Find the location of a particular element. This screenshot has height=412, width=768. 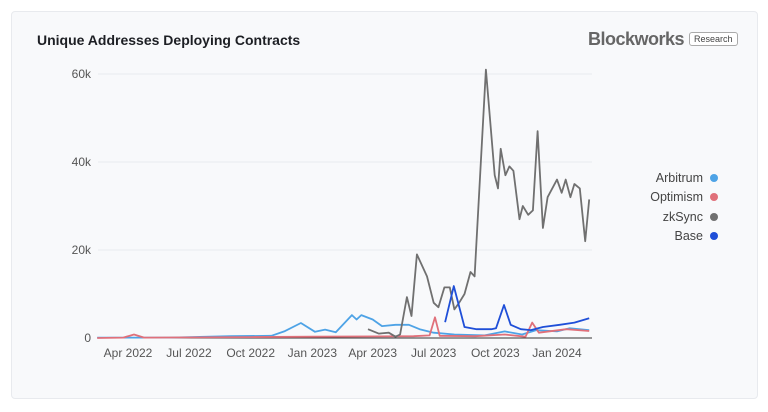

series-line-arbitrum is located at coordinates (343, 326).